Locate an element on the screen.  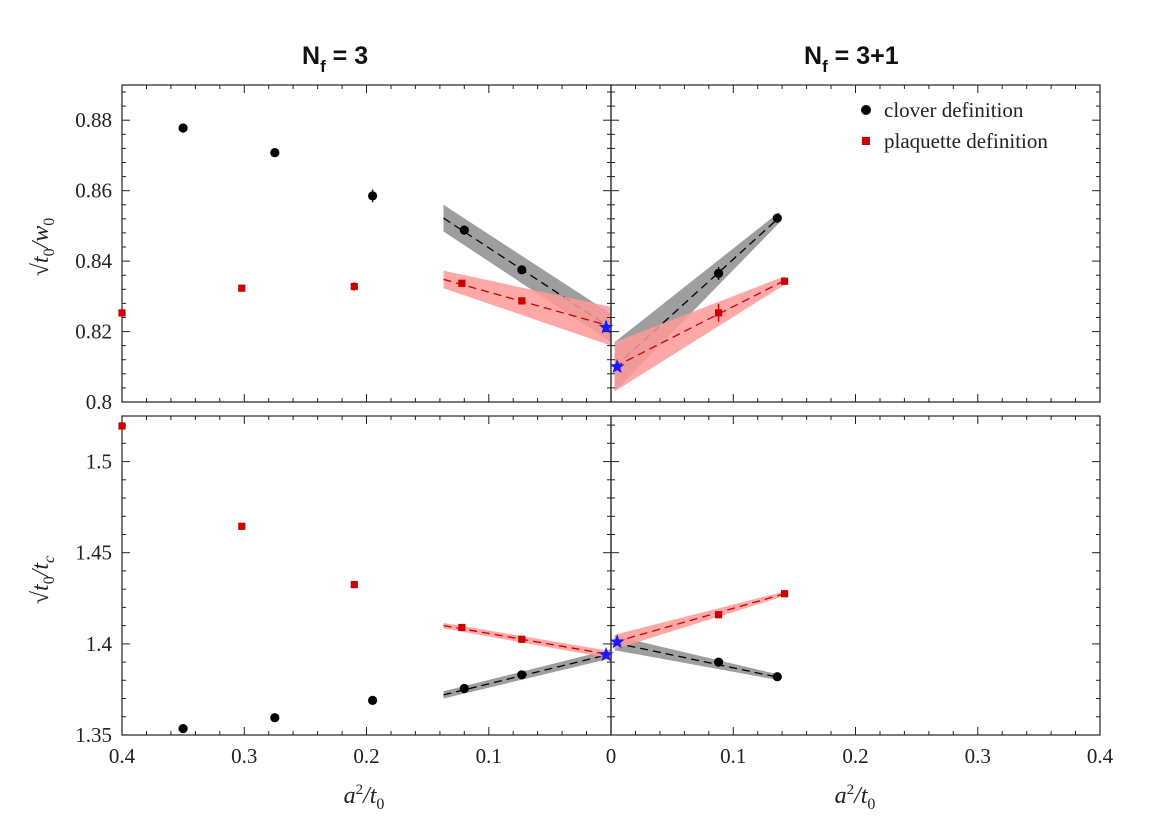
bottom-right-plaquette-fit-line is located at coordinates (699, 618).